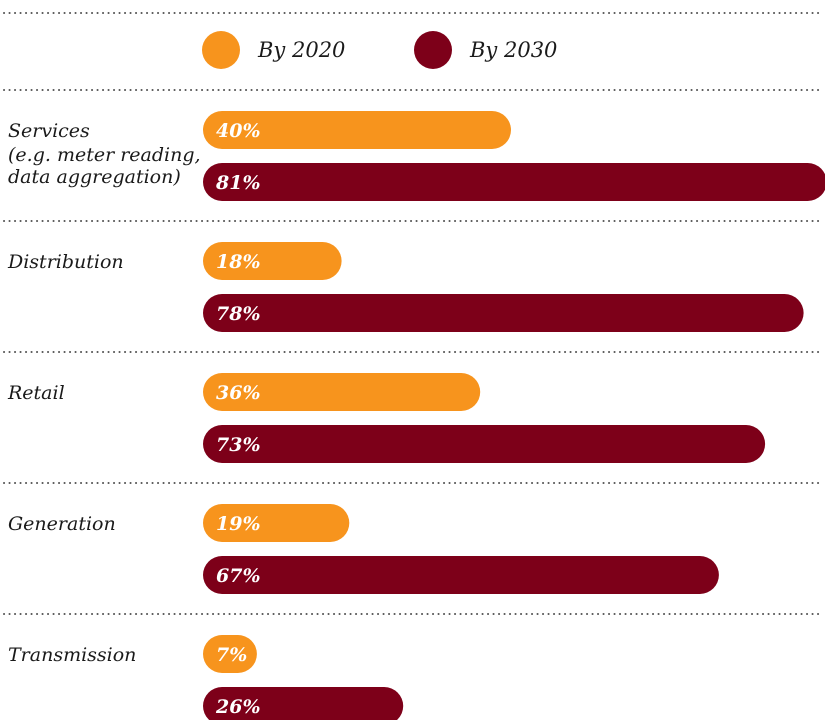 This screenshot has width=825, height=720. I want to click on category-label: Services, so click(49, 131).